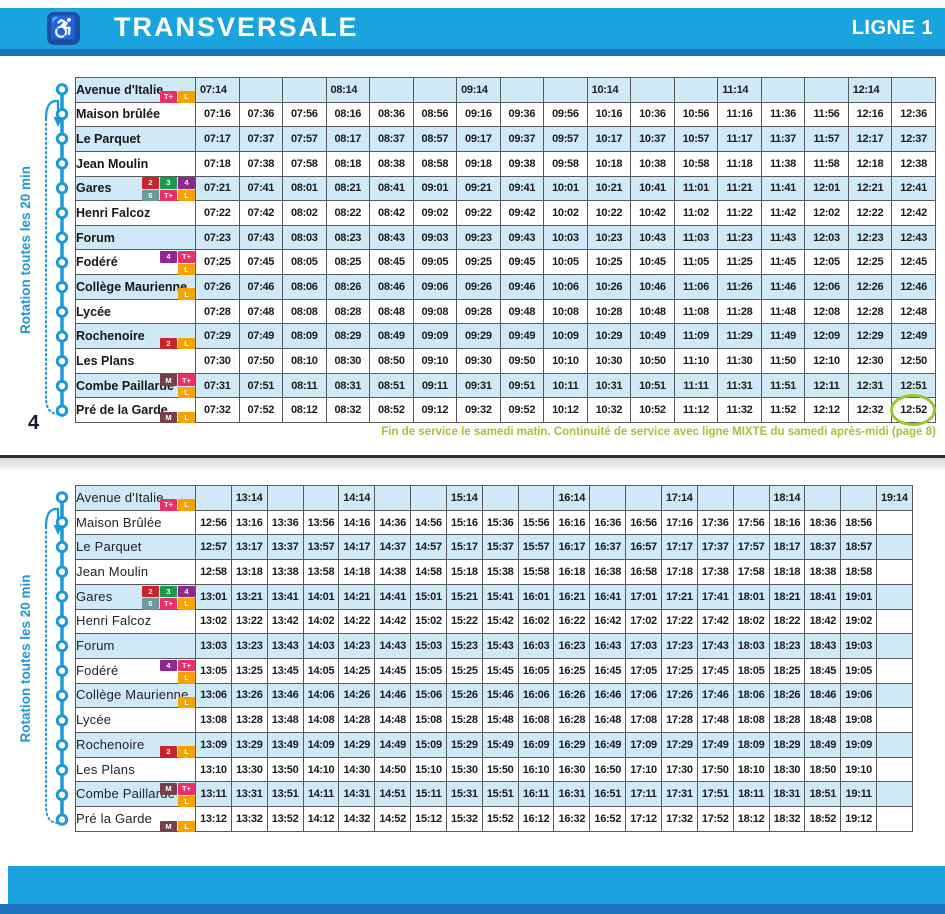  Describe the element at coordinates (783, 188) in the screenshot. I see `time-cell: 11:41` at that location.